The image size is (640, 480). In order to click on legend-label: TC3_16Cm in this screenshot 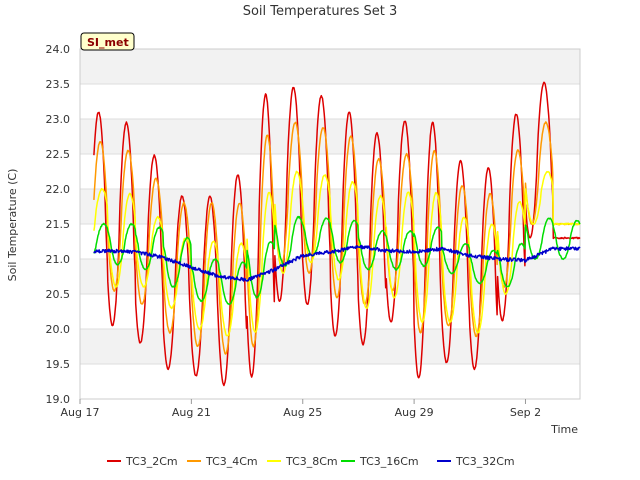, I will do `click(389, 461)`.